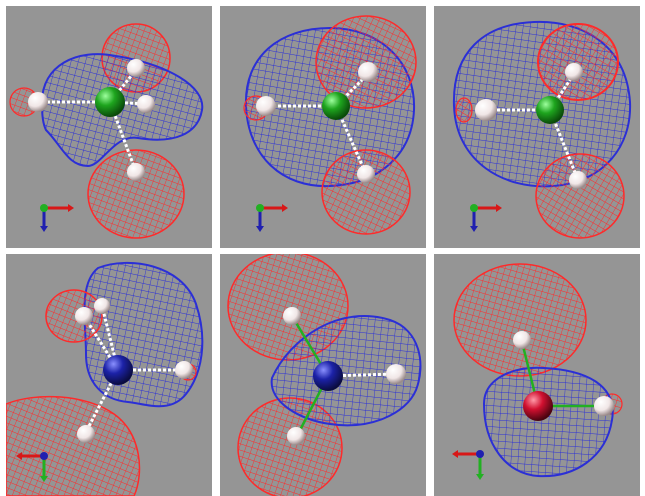 This screenshot has height=496, width=645. What do you see at coordinates (464, 110) in the screenshot?
I see `negative-lobe-left` at bounding box center [464, 110].